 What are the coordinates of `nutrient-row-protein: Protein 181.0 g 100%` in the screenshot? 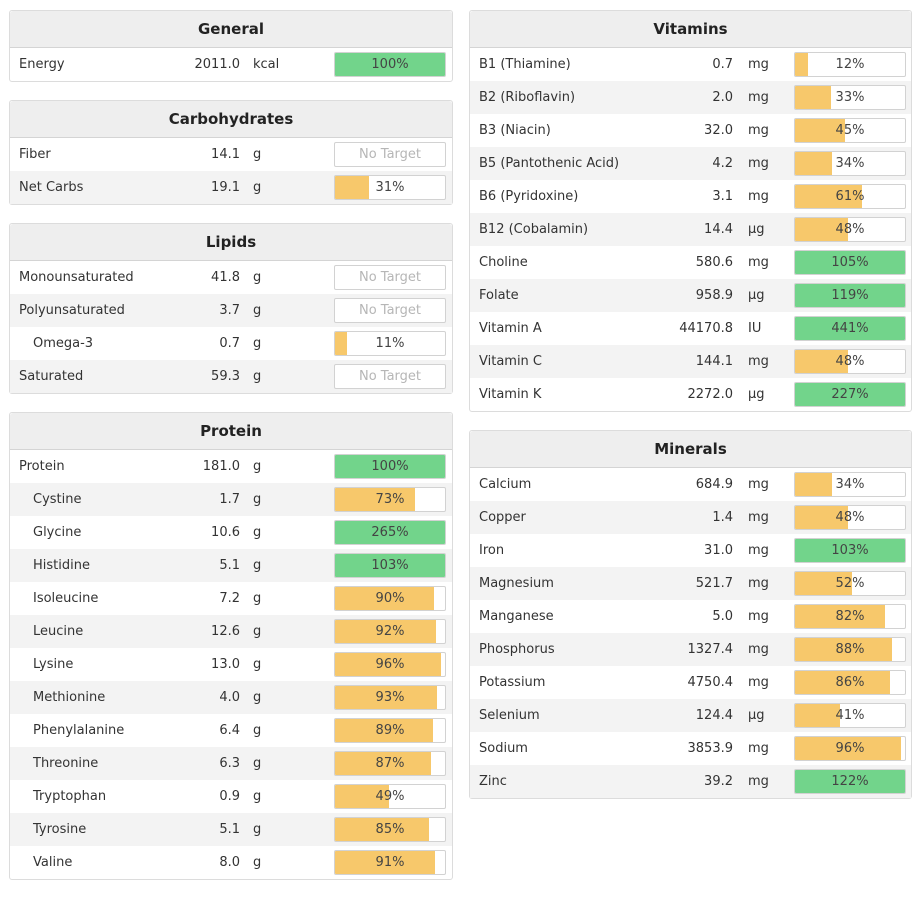 It's located at (231, 466).